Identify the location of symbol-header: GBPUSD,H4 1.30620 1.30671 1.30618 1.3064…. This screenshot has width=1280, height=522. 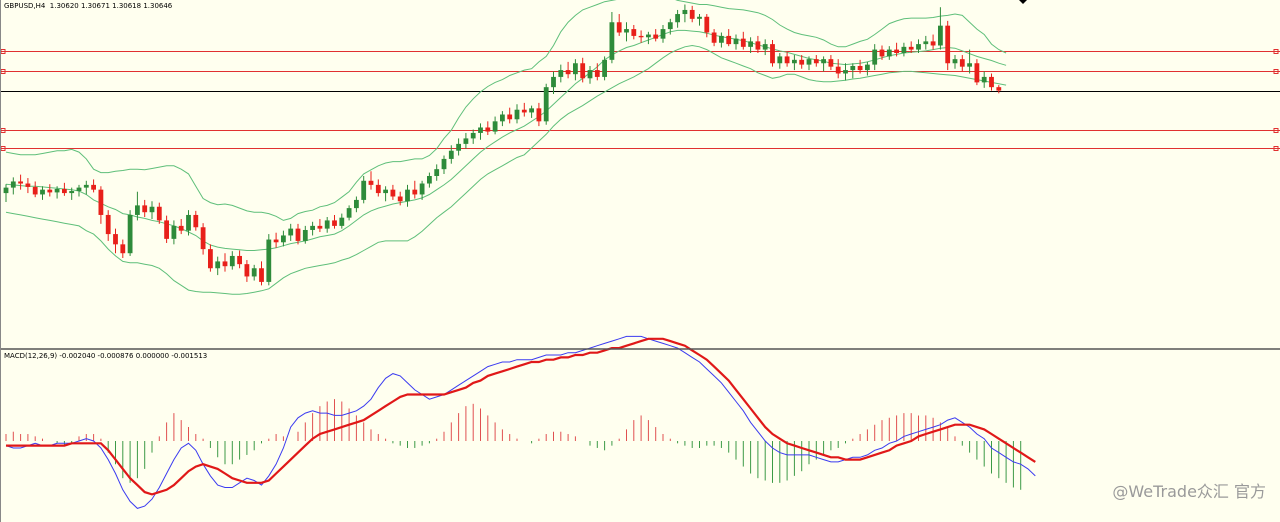
(88, 6).